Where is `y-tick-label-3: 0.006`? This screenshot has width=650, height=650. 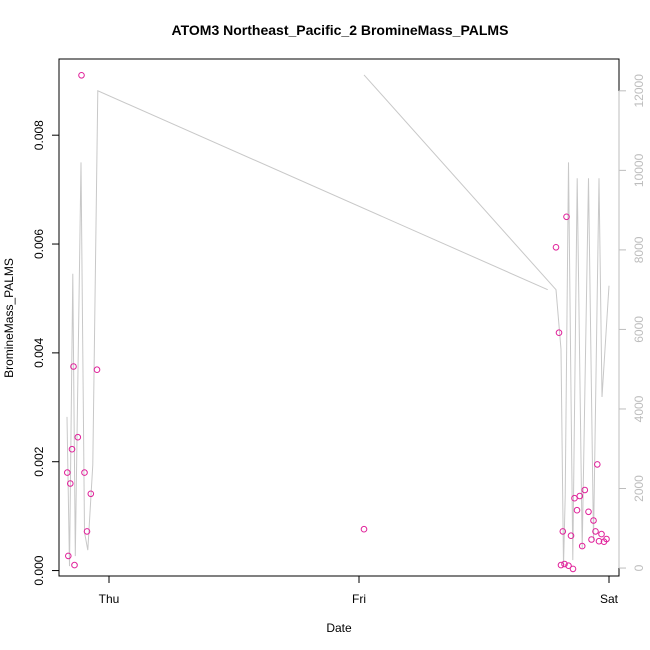
y-tick-label-3: 0.006 is located at coordinates (39, 244).